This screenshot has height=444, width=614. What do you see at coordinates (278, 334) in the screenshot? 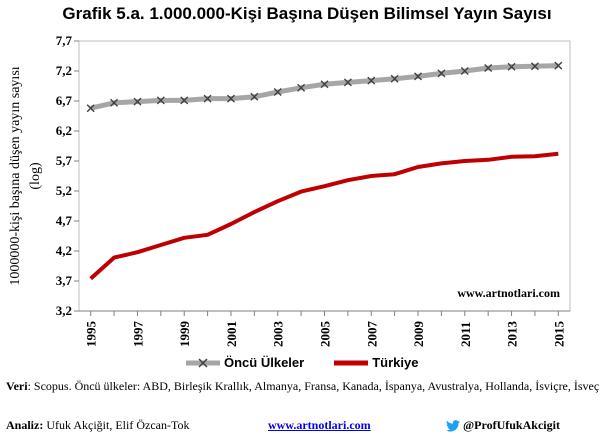
I see `x-tick-label: 2003` at bounding box center [278, 334].